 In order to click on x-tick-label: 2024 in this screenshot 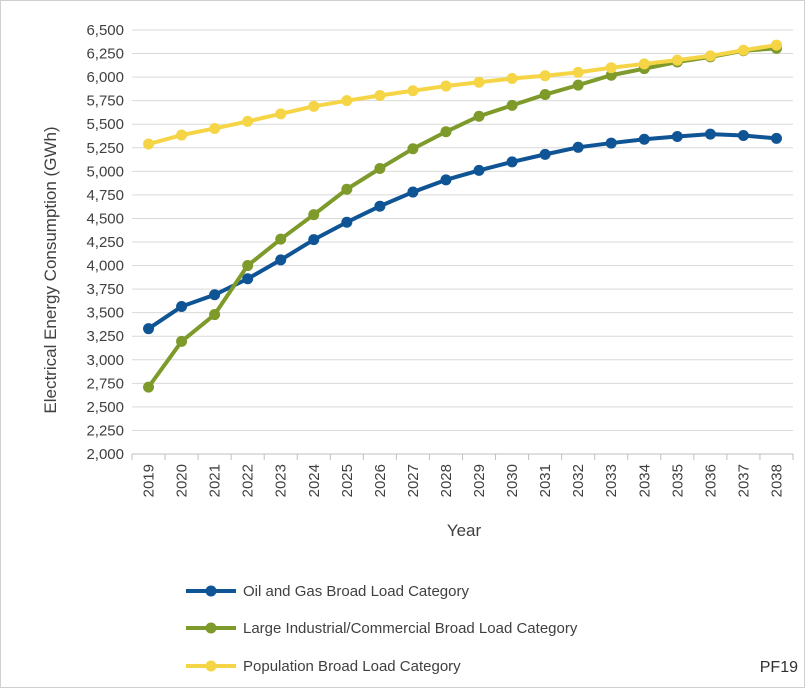, I will do `click(314, 480)`.